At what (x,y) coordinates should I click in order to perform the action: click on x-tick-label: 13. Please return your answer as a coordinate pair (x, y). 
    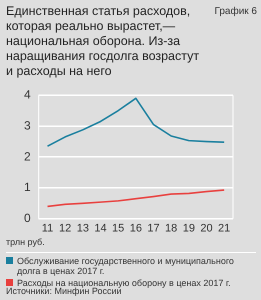
    Looking at the image, I should click on (82, 228).